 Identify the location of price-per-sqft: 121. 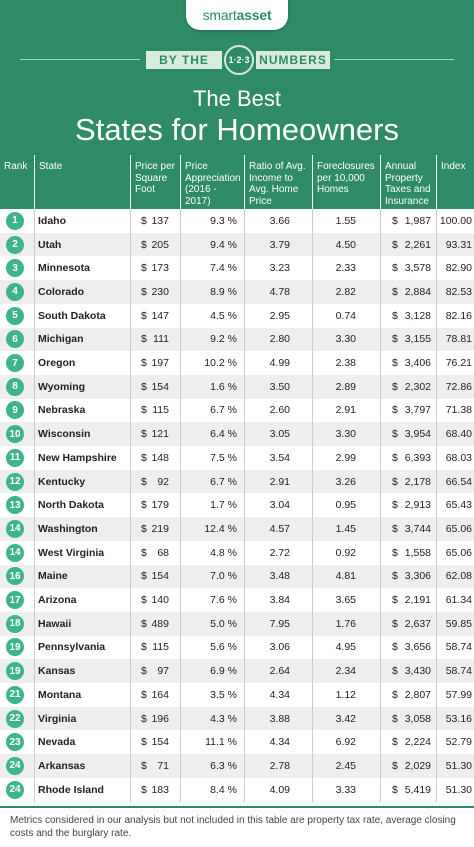
(160, 434).